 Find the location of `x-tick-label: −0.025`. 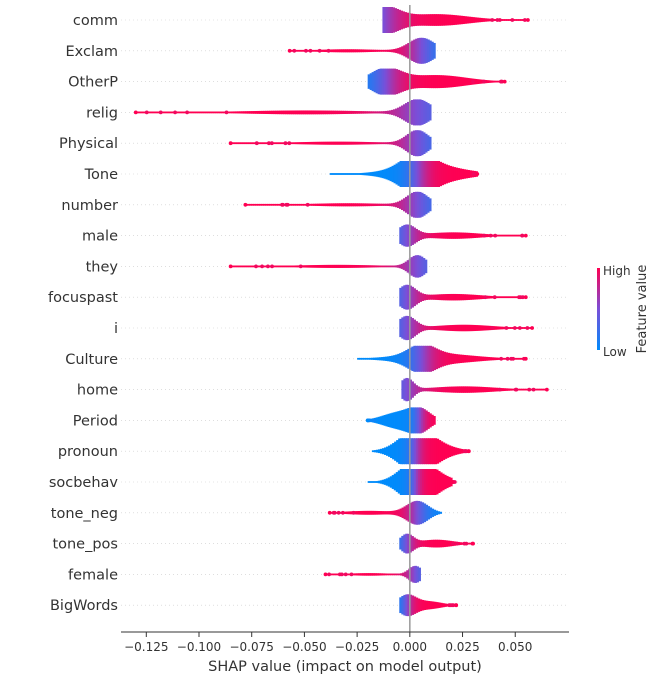

x-tick-label: −0.025 is located at coordinates (357, 647).